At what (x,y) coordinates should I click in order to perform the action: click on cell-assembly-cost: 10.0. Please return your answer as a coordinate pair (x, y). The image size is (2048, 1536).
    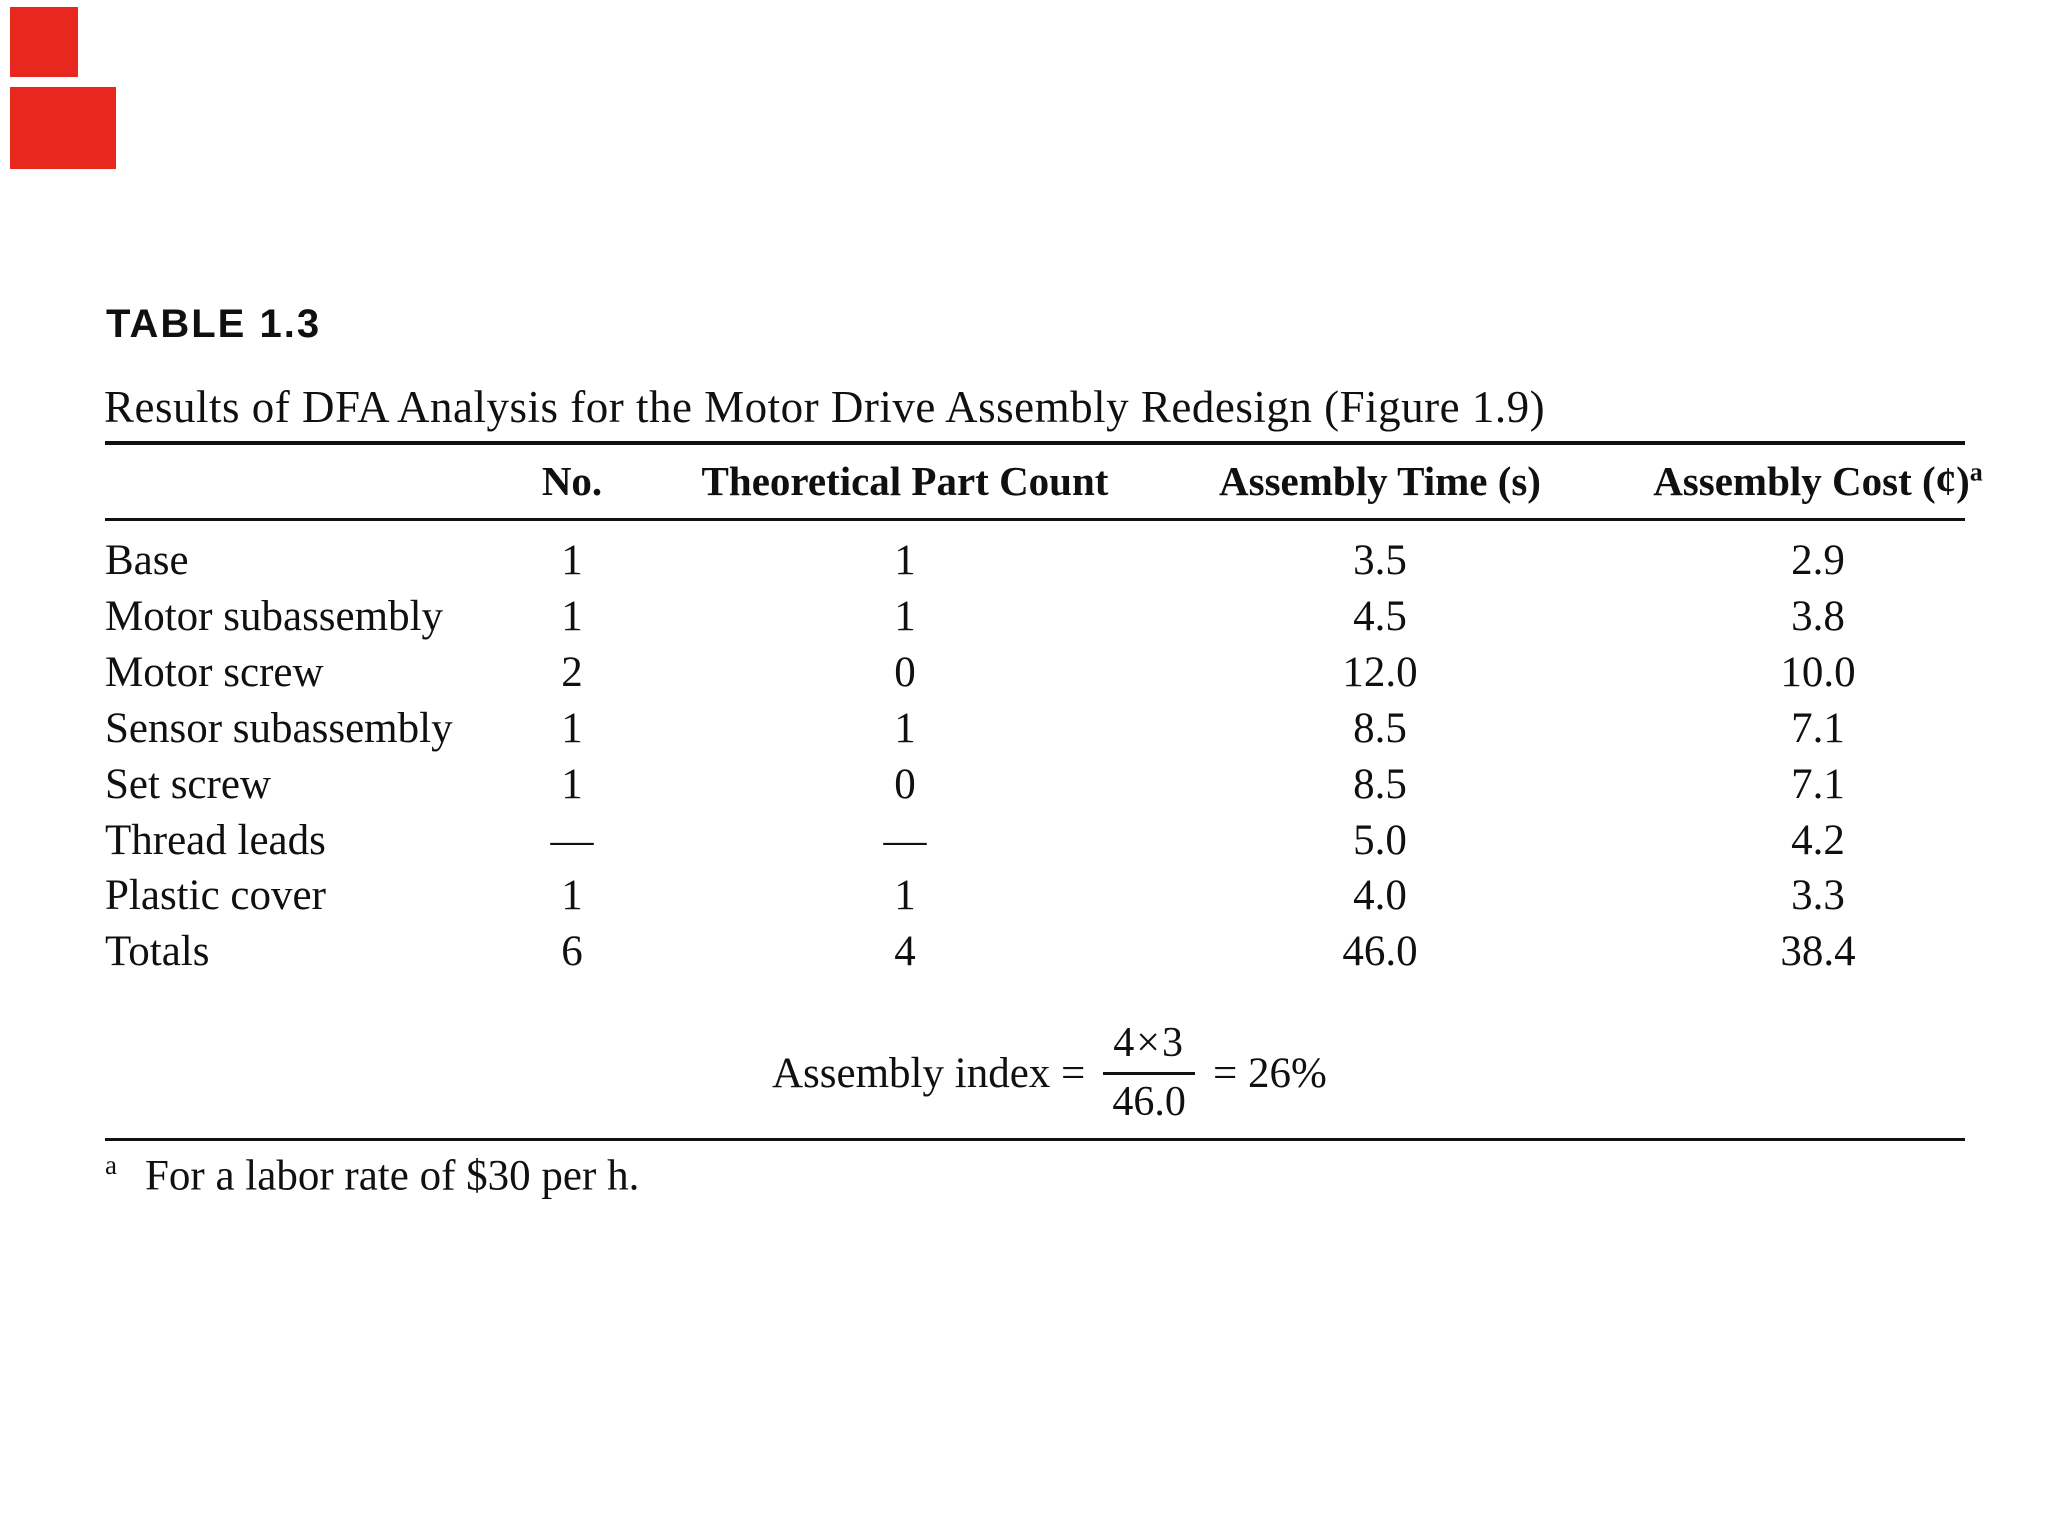
    Looking at the image, I should click on (1818, 672).